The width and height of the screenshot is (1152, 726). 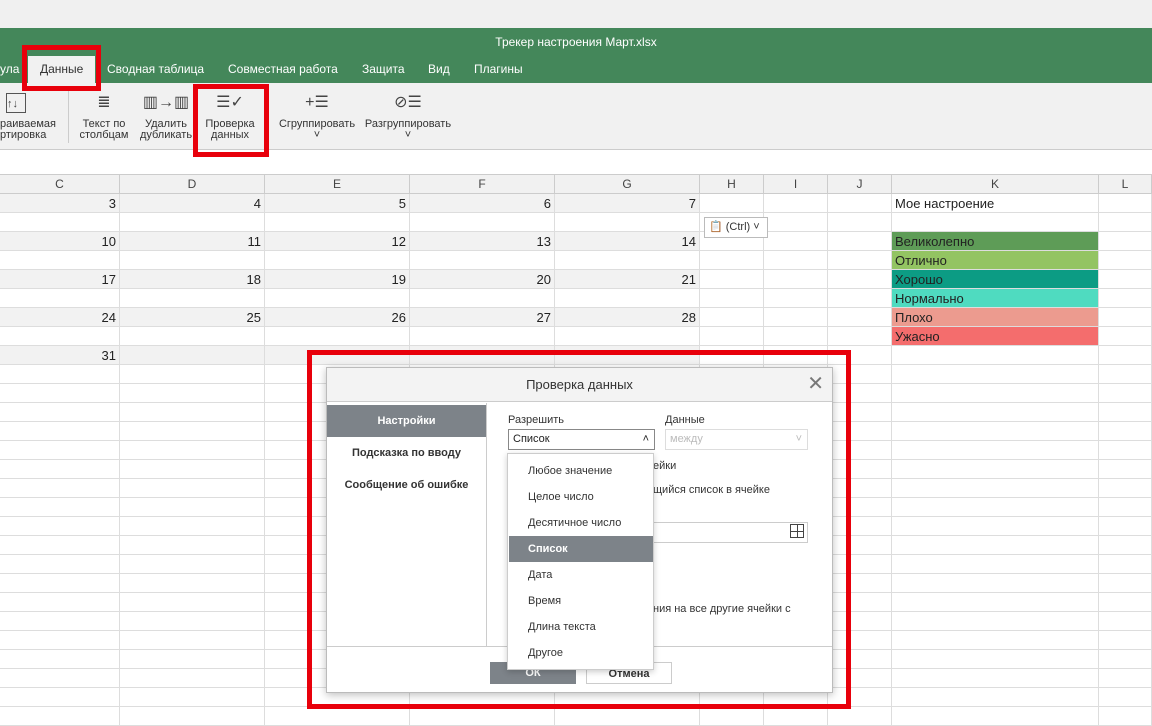 What do you see at coordinates (482, 241) in the screenshot?
I see `cell: 13` at bounding box center [482, 241].